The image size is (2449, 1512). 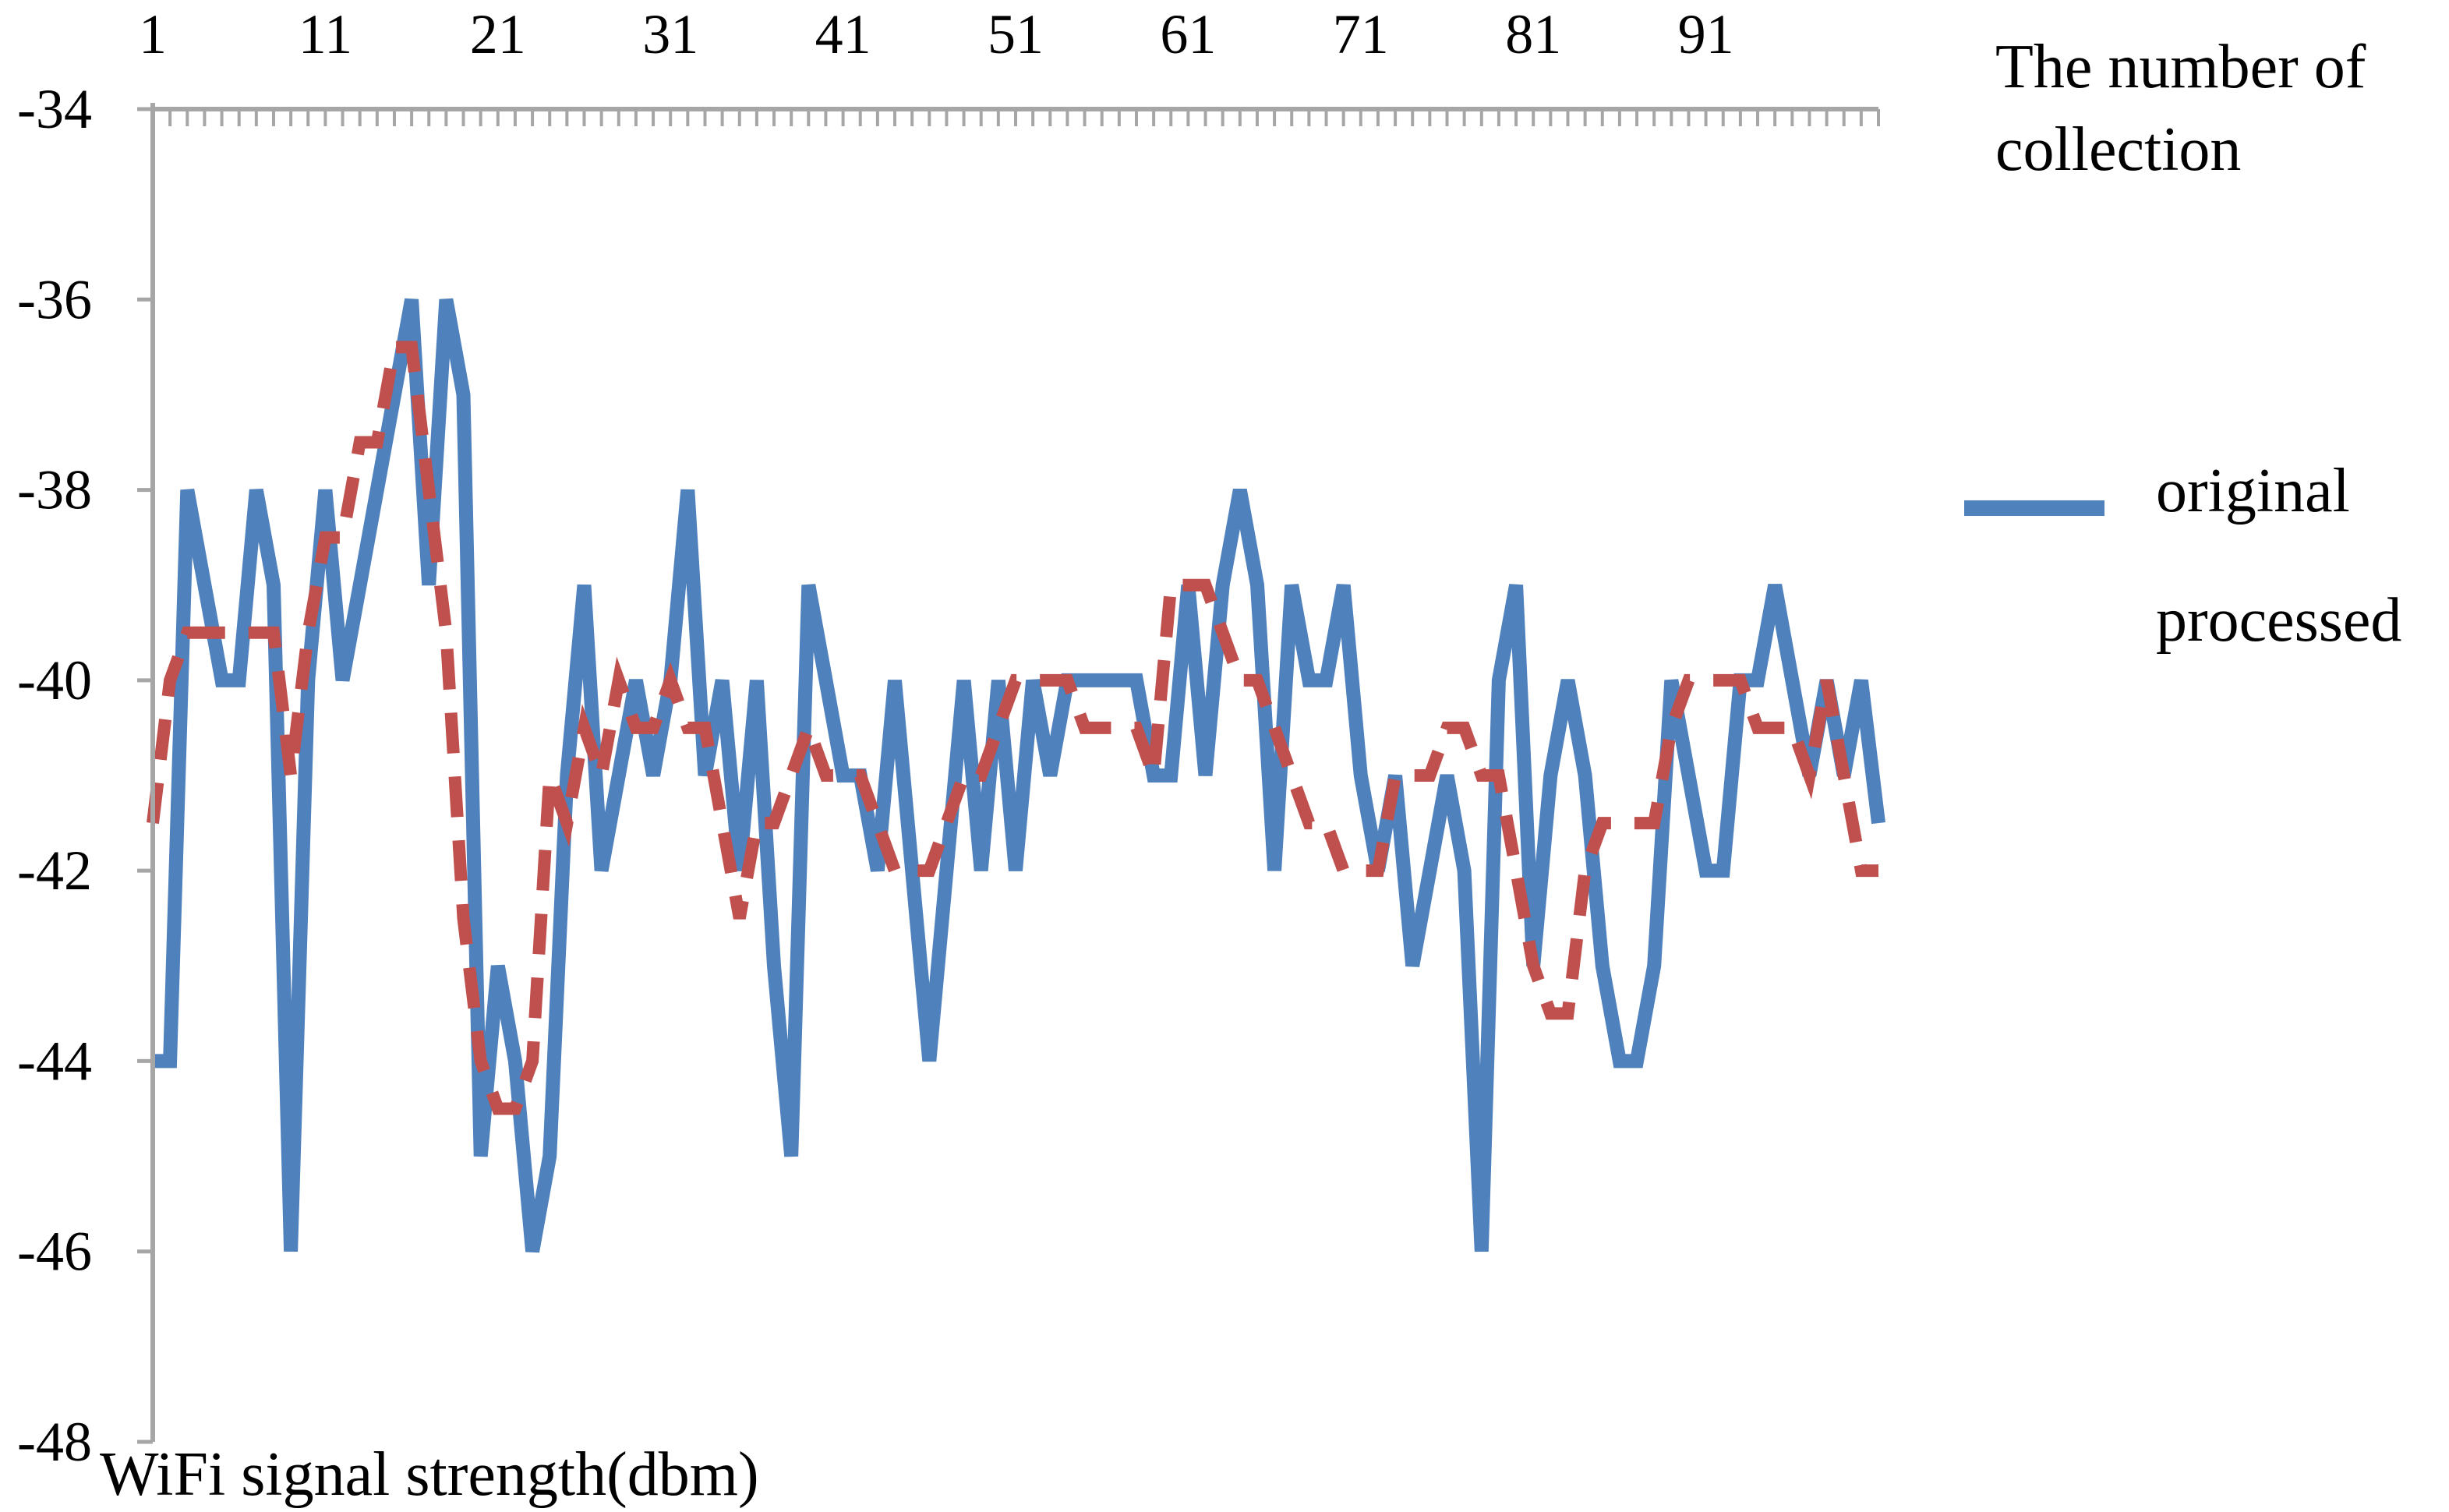 What do you see at coordinates (54, 109) in the screenshot?
I see `y-tick-label: -34` at bounding box center [54, 109].